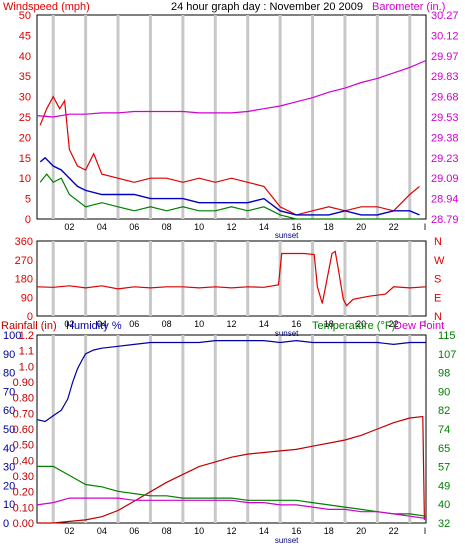  What do you see at coordinates (9, 392) in the screenshot?
I see `humidity-tick-label: 70` at bounding box center [9, 392].